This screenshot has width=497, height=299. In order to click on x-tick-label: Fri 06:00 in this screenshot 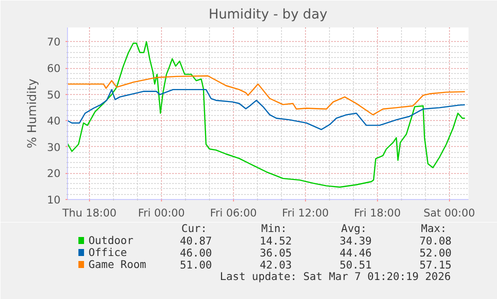, I will do `click(234, 213)`.